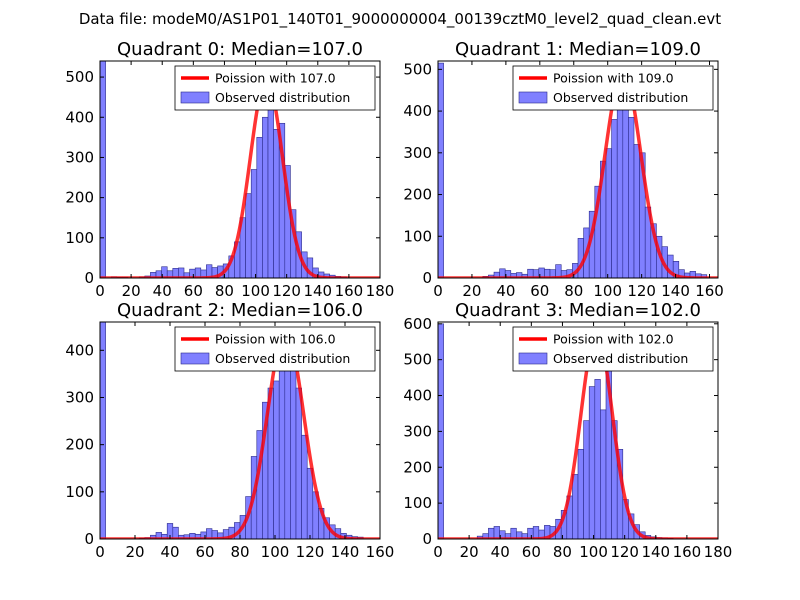 Image resolution: width=800 pixels, height=600 pixels. I want to click on legend: Poission with 102.0 Observed distribution, so click(613, 349).